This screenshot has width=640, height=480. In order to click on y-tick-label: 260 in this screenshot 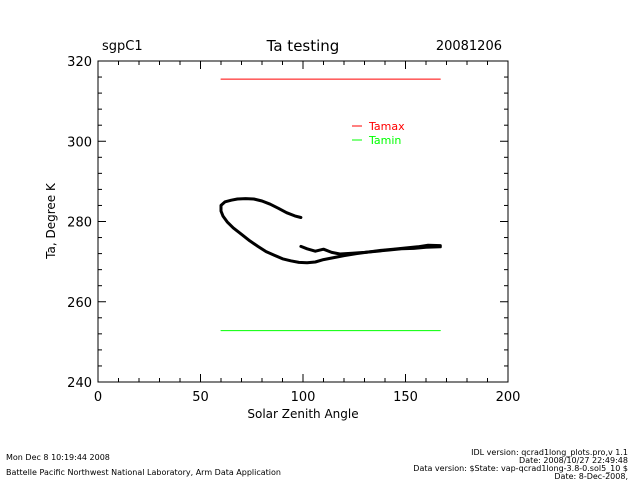, I will do `click(79, 303)`.